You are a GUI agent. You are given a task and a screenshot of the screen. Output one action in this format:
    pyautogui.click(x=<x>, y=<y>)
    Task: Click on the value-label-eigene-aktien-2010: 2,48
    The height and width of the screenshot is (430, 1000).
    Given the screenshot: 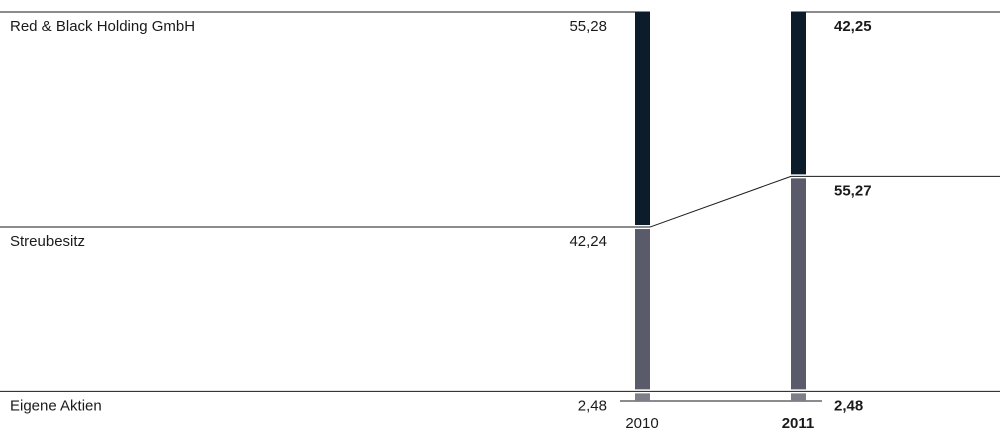 What is the action you would take?
    pyautogui.click(x=592, y=405)
    